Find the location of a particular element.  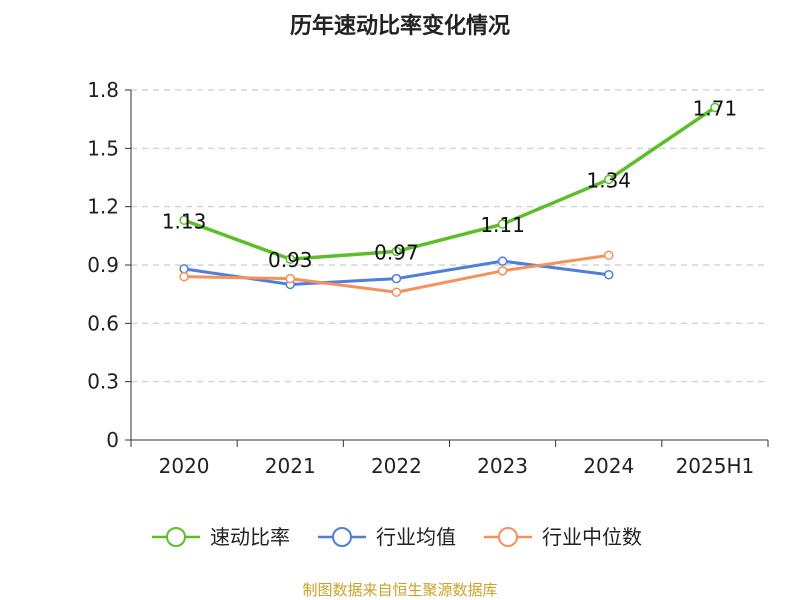

x-tick-label: 2021 is located at coordinates (290, 466).